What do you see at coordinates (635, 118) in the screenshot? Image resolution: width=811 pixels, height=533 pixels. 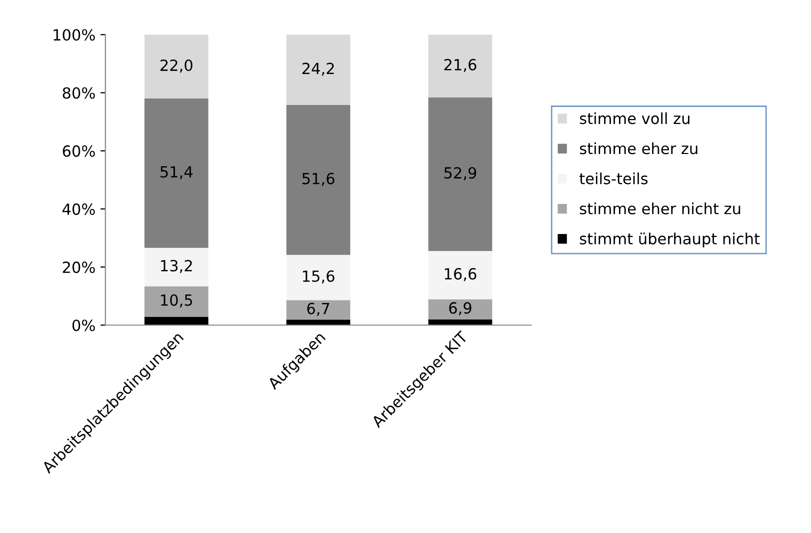 I see `legend-label: stimme voll zu` at bounding box center [635, 118].